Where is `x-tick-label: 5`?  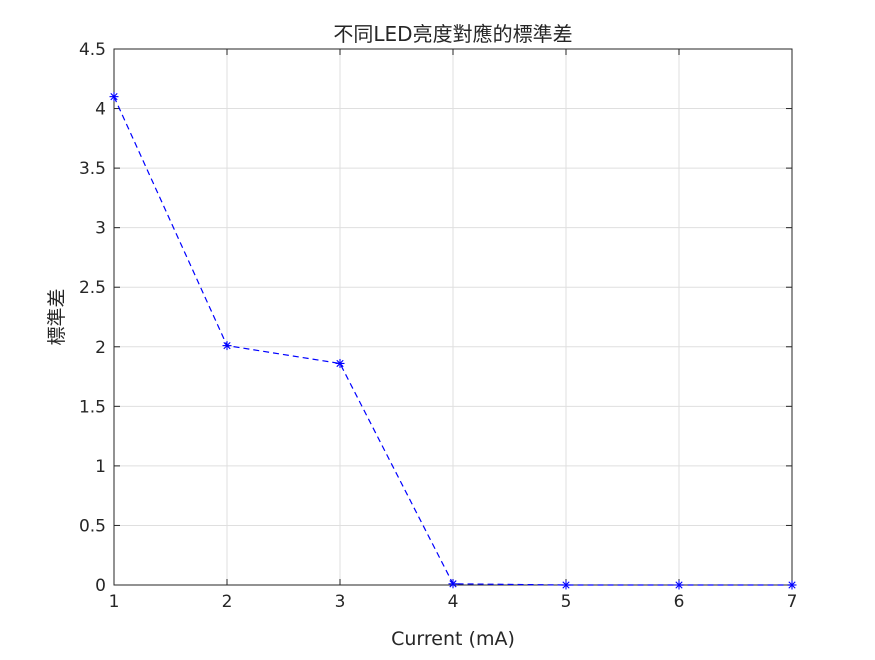 x-tick-label: 5 is located at coordinates (566, 602).